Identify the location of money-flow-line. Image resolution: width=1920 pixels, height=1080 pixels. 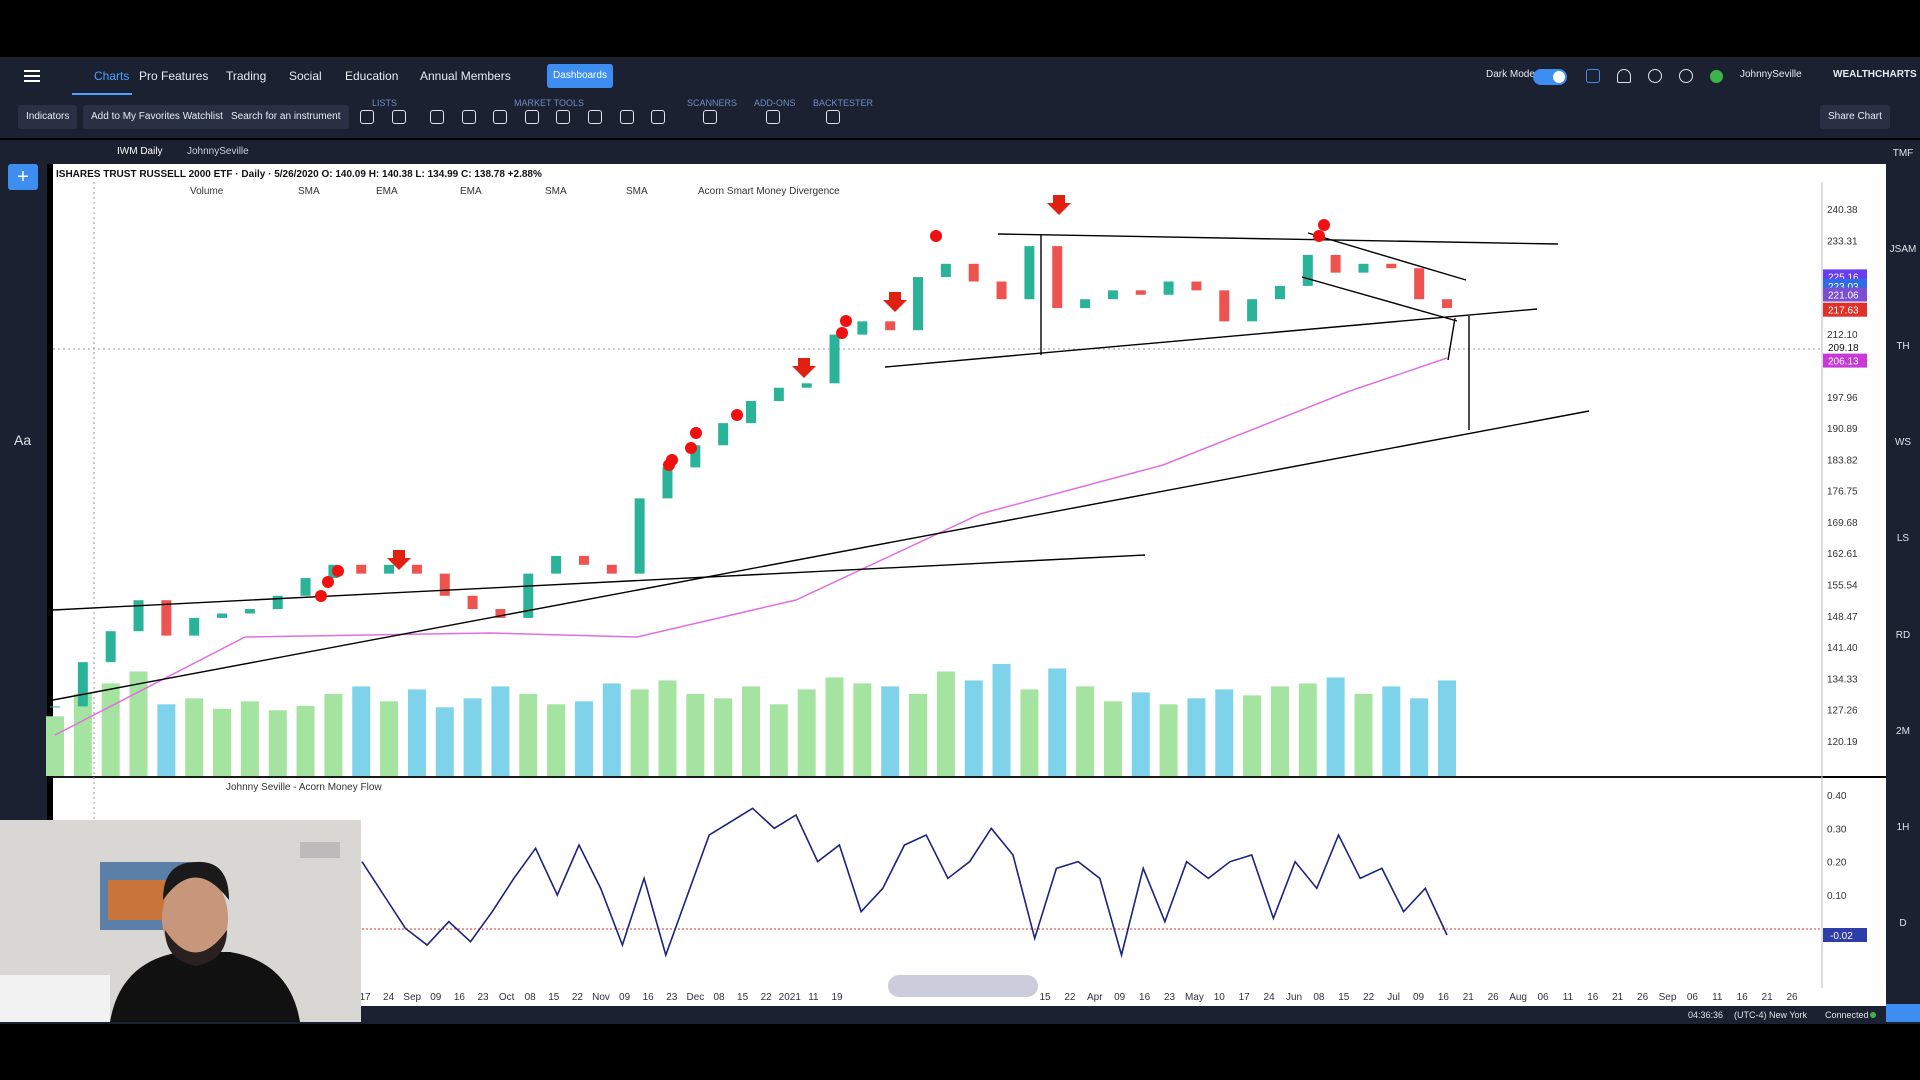
(904, 883).